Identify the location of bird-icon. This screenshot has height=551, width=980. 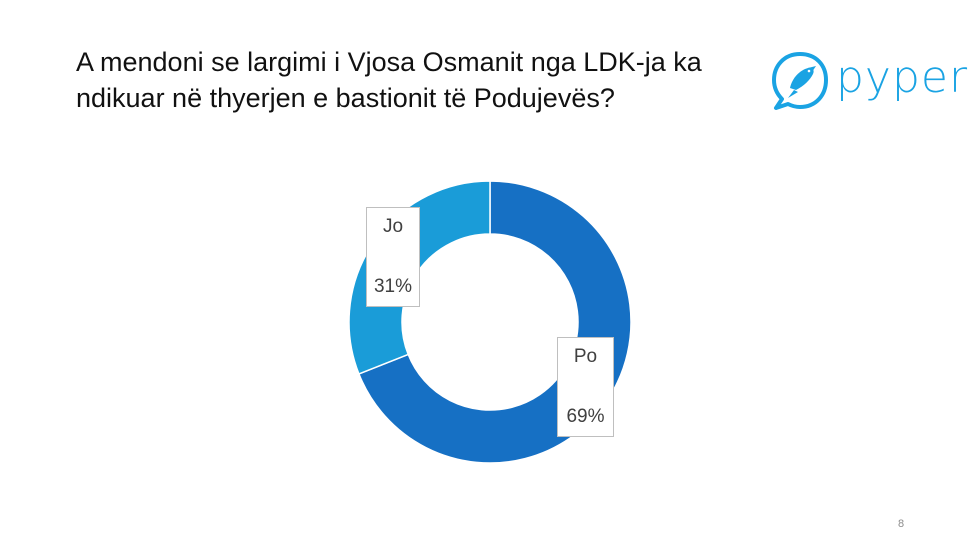
(800, 81).